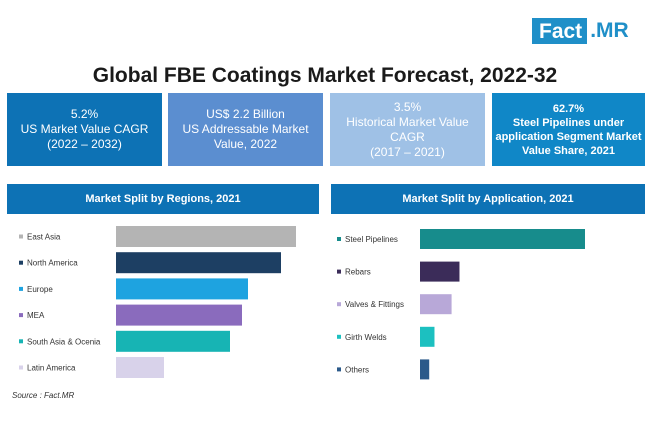 The height and width of the screenshot is (443, 650). What do you see at coordinates (43, 395) in the screenshot?
I see `source-note: Source : Fact.MR` at bounding box center [43, 395].